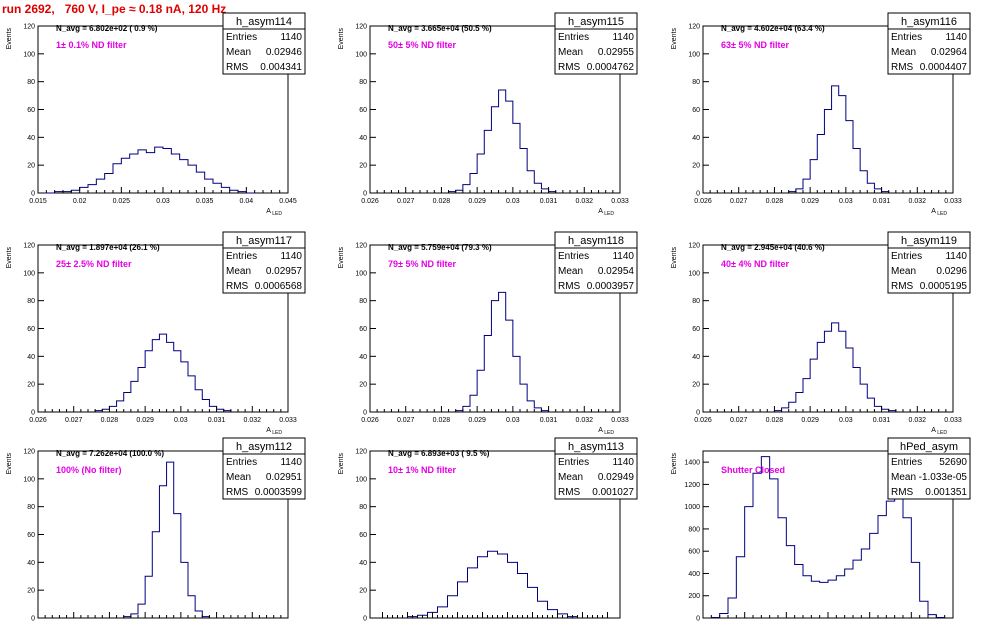 Image resolution: width=996 pixels, height=622 pixels. What do you see at coordinates (929, 22) in the screenshot?
I see `histogram-name: h_asym116` at bounding box center [929, 22].